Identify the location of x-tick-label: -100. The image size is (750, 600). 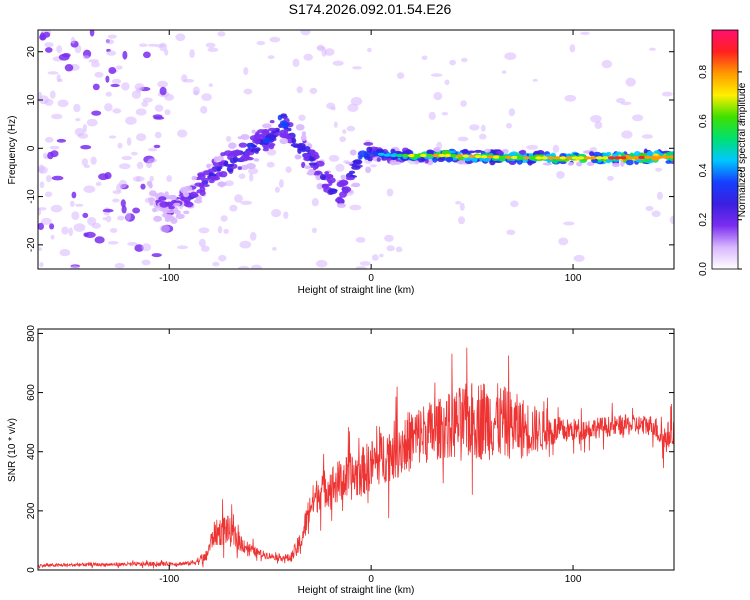
(169, 278).